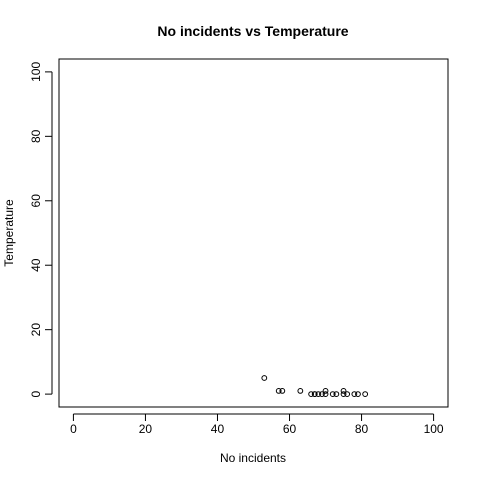 This screenshot has height=480, width=480. What do you see at coordinates (257, 424) in the screenshot?
I see `x-axis: 0 20 40 60 80 100` at bounding box center [257, 424].